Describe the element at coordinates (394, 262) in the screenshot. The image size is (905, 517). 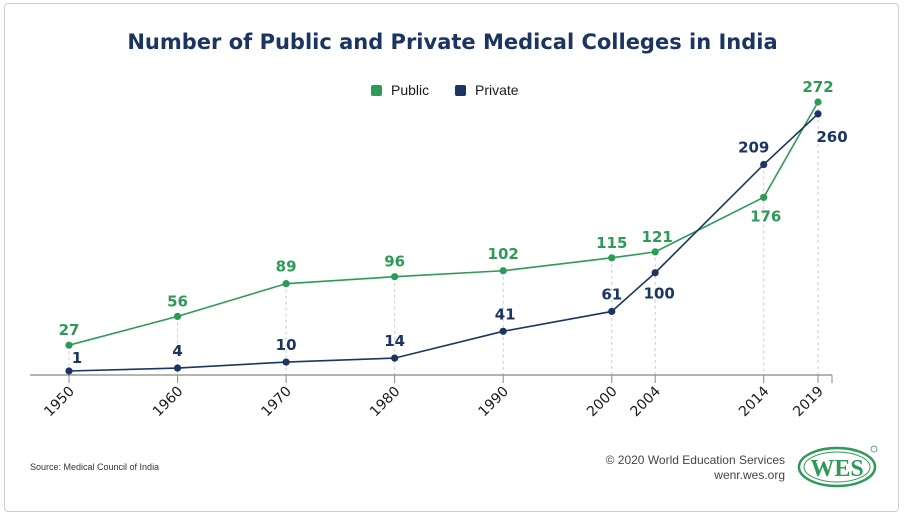
I see `label-public-1980: 96` at that location.